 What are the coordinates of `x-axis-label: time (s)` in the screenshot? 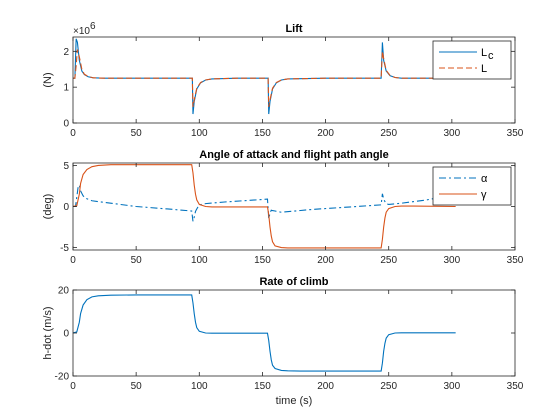 It's located at (294, 401).